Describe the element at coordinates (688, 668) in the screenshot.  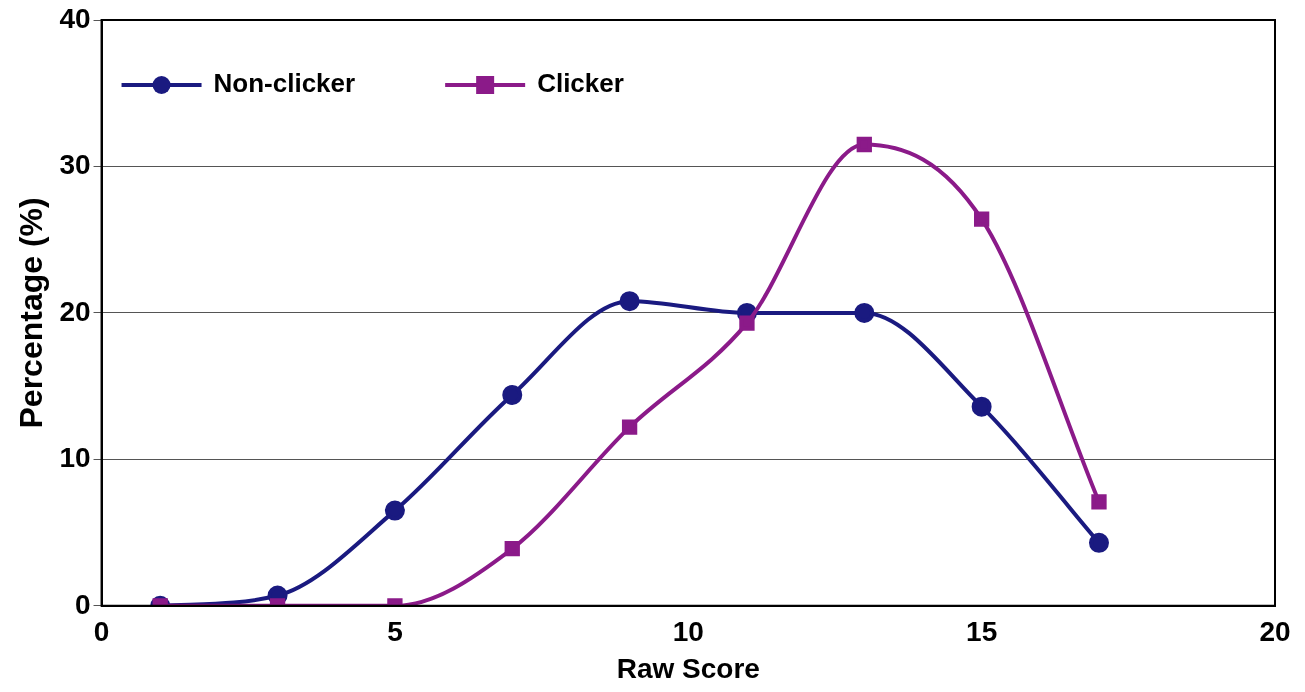
I see `x-axis-title: Raw Score` at that location.